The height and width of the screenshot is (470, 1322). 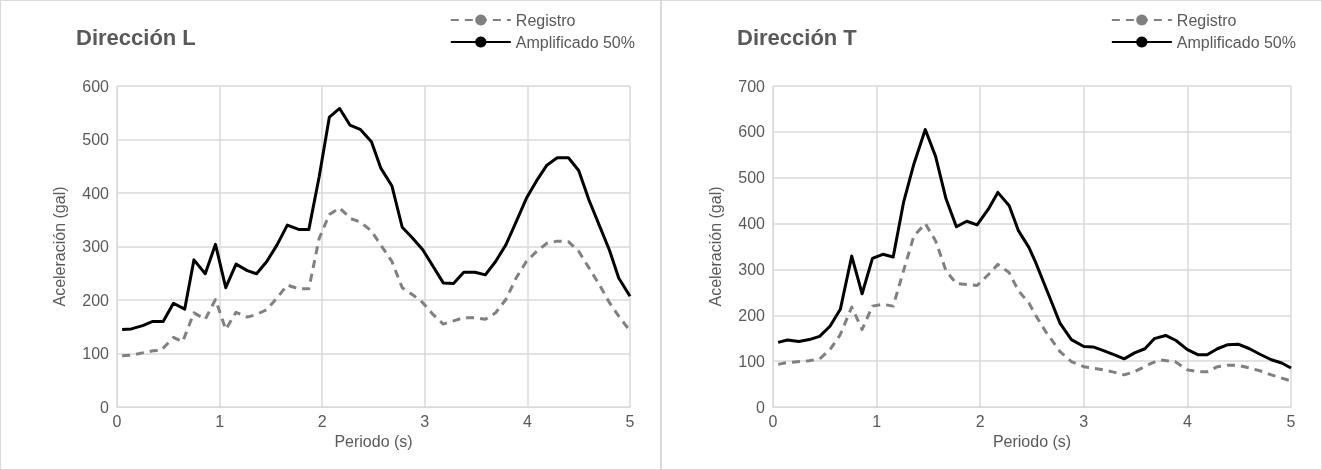 I want to click on chart-title: Dirección T, so click(x=797, y=37).